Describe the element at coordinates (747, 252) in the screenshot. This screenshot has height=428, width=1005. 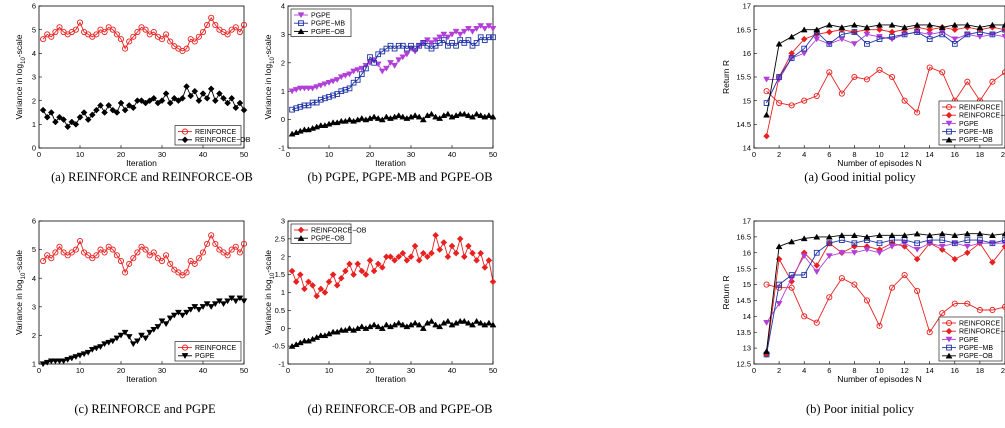
I see `y-tick-label: 16` at that location.